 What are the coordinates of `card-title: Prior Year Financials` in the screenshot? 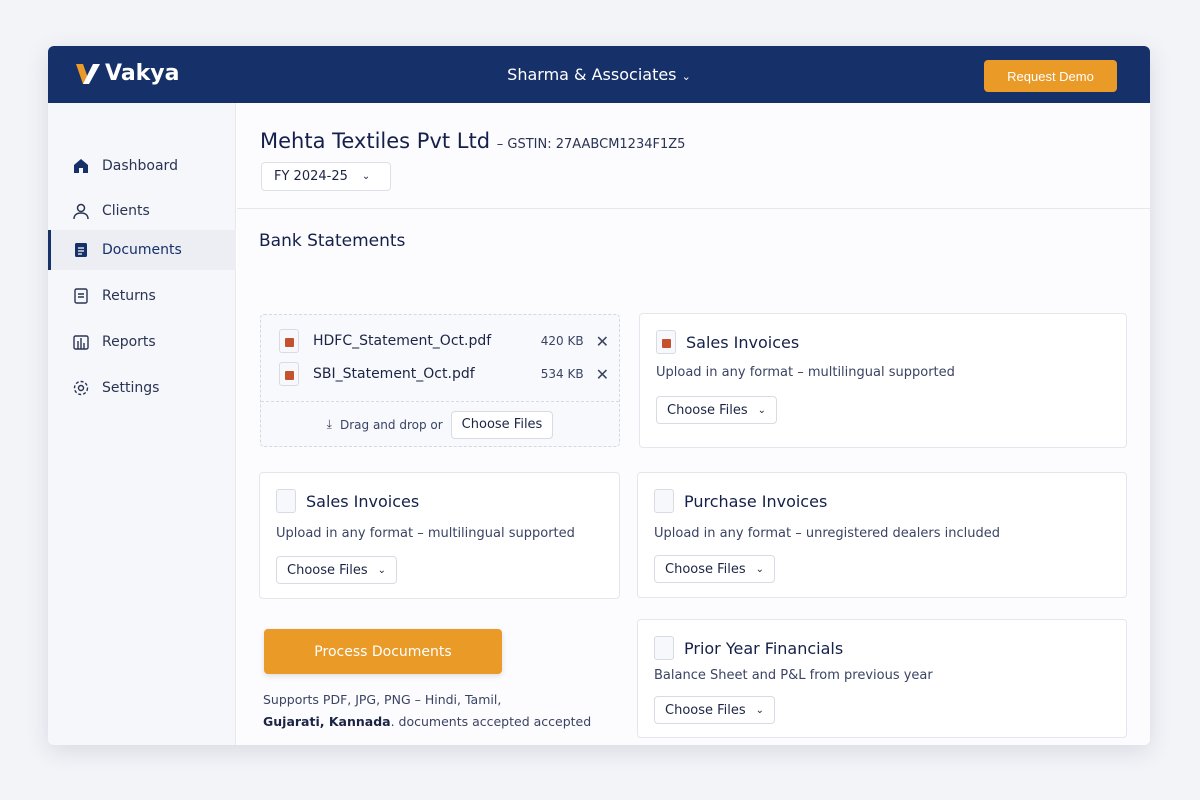 It's located at (764, 648).